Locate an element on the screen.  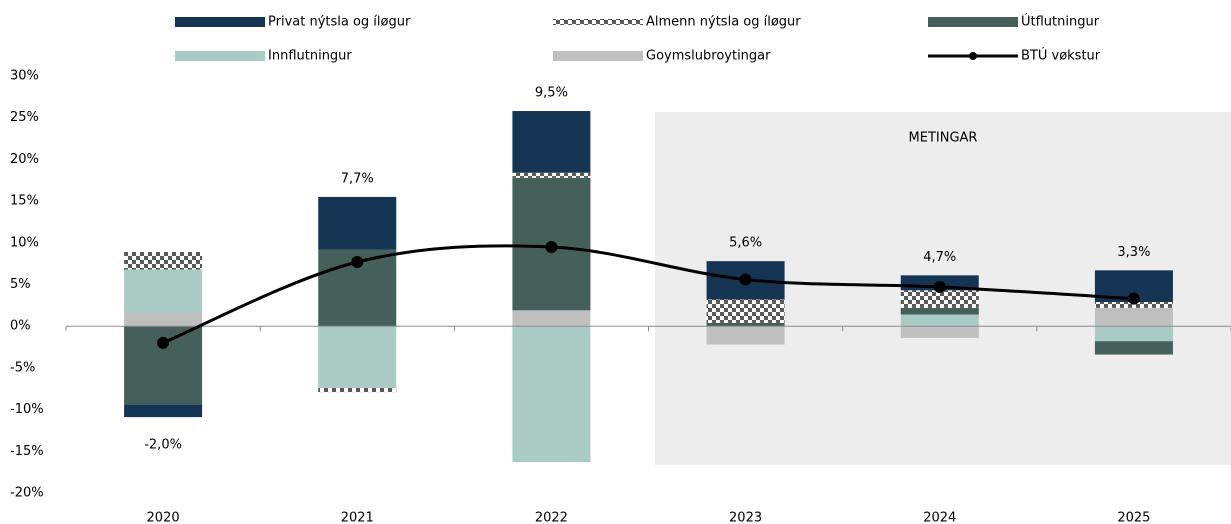
data-label: -2,0% is located at coordinates (163, 445).